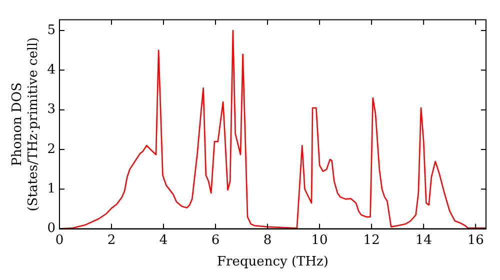  Describe the element at coordinates (163, 240) in the screenshot. I see `x-tick-label: 4` at that location.